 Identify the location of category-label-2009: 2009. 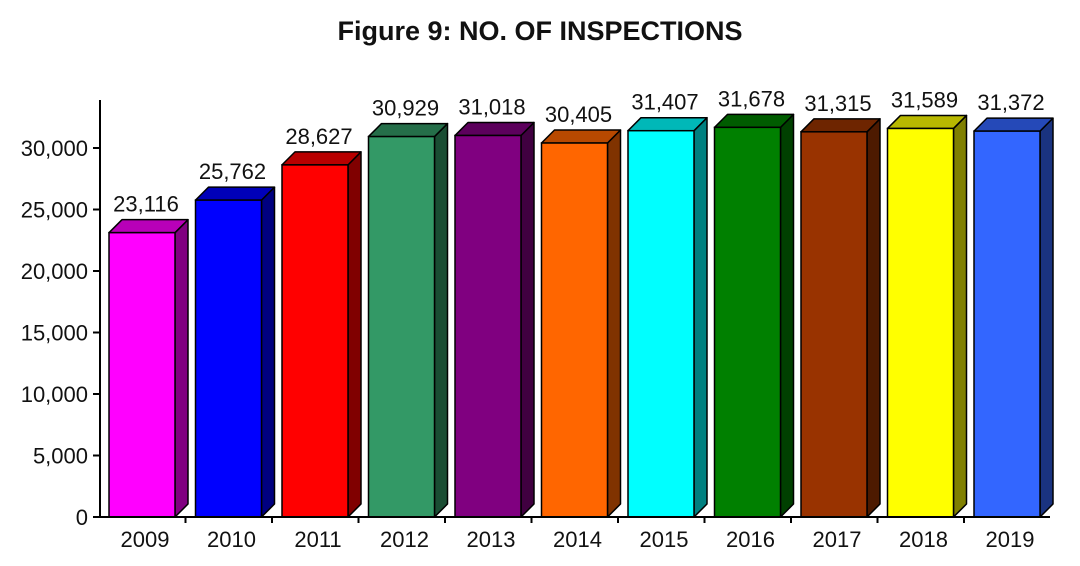
(145, 539).